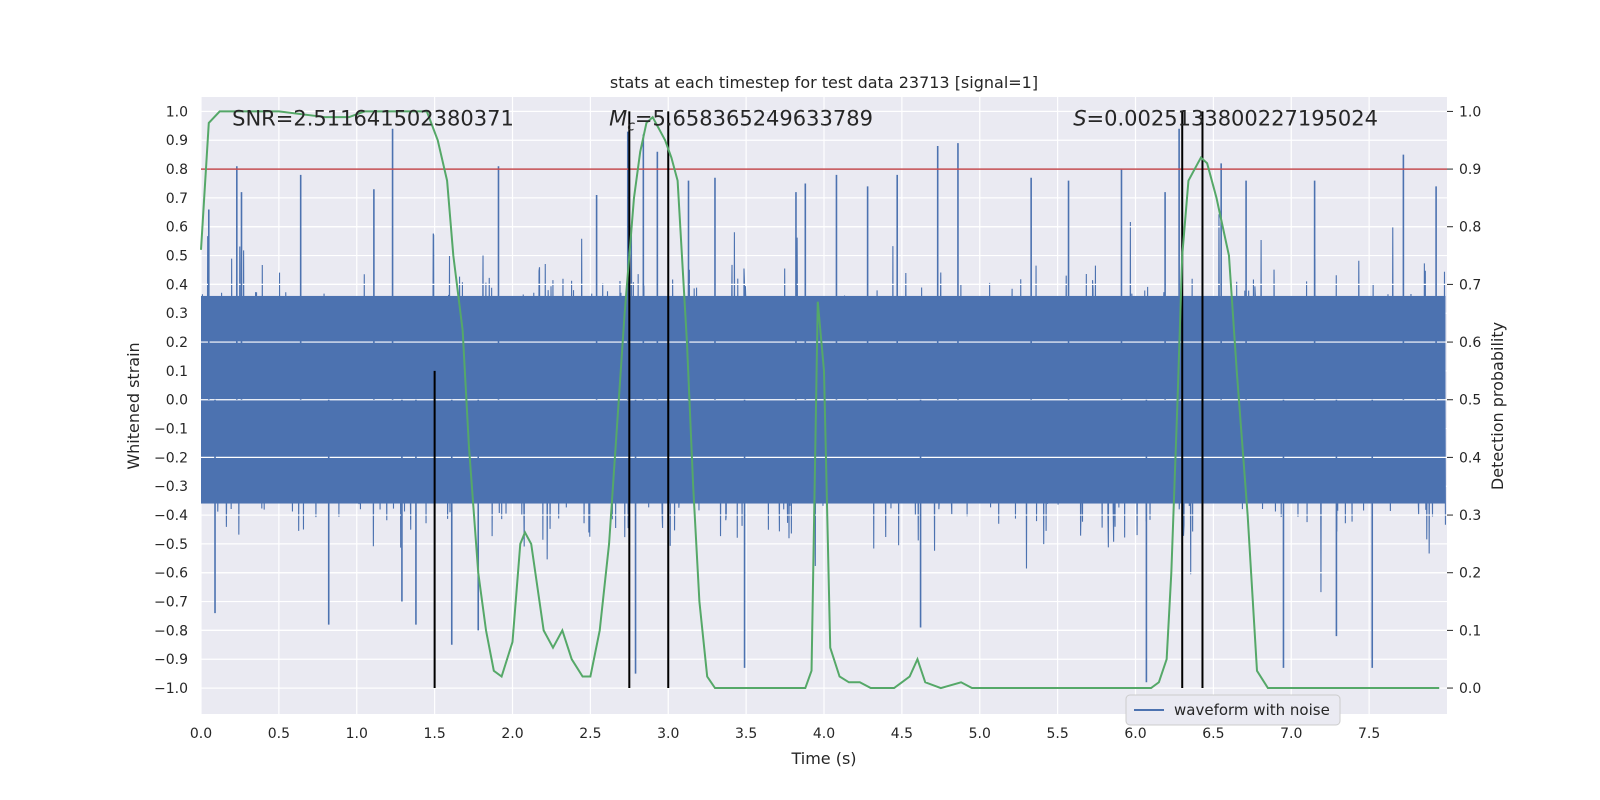 This screenshot has width=1600, height=800. I want to click on x-tick-label: 0.5, so click(279, 734).